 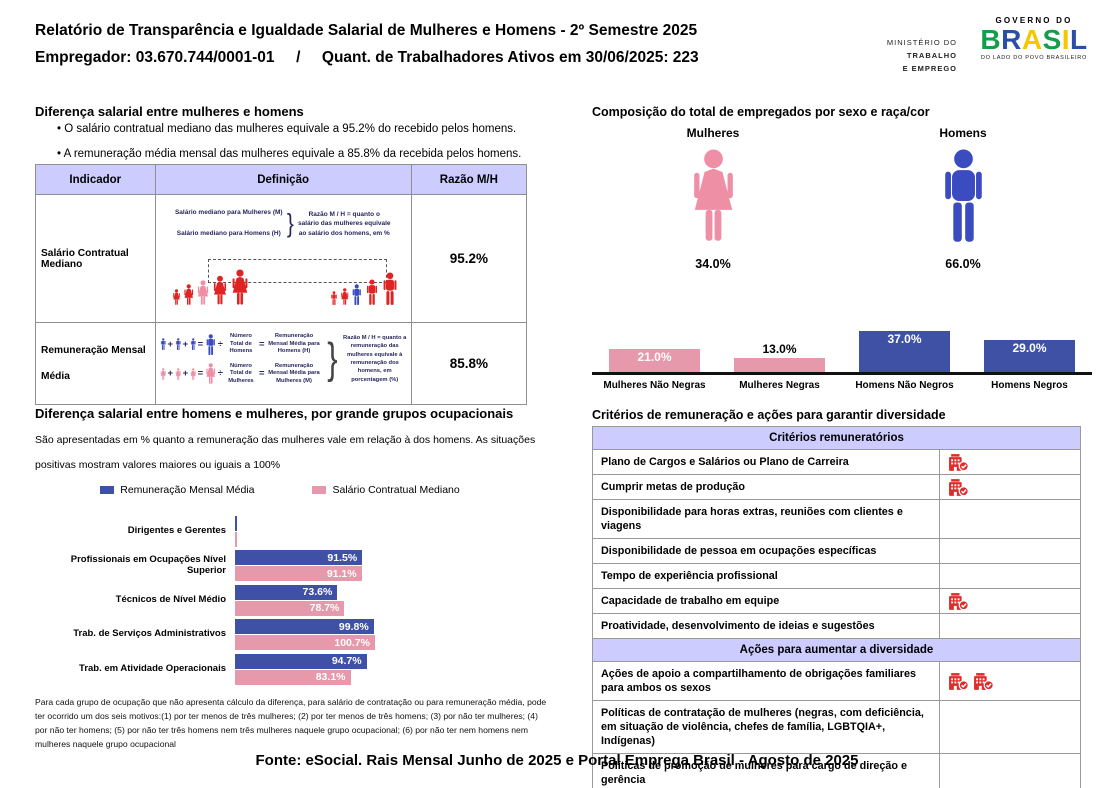 I want to click on bar: 94.7%, so click(x=301, y=661).